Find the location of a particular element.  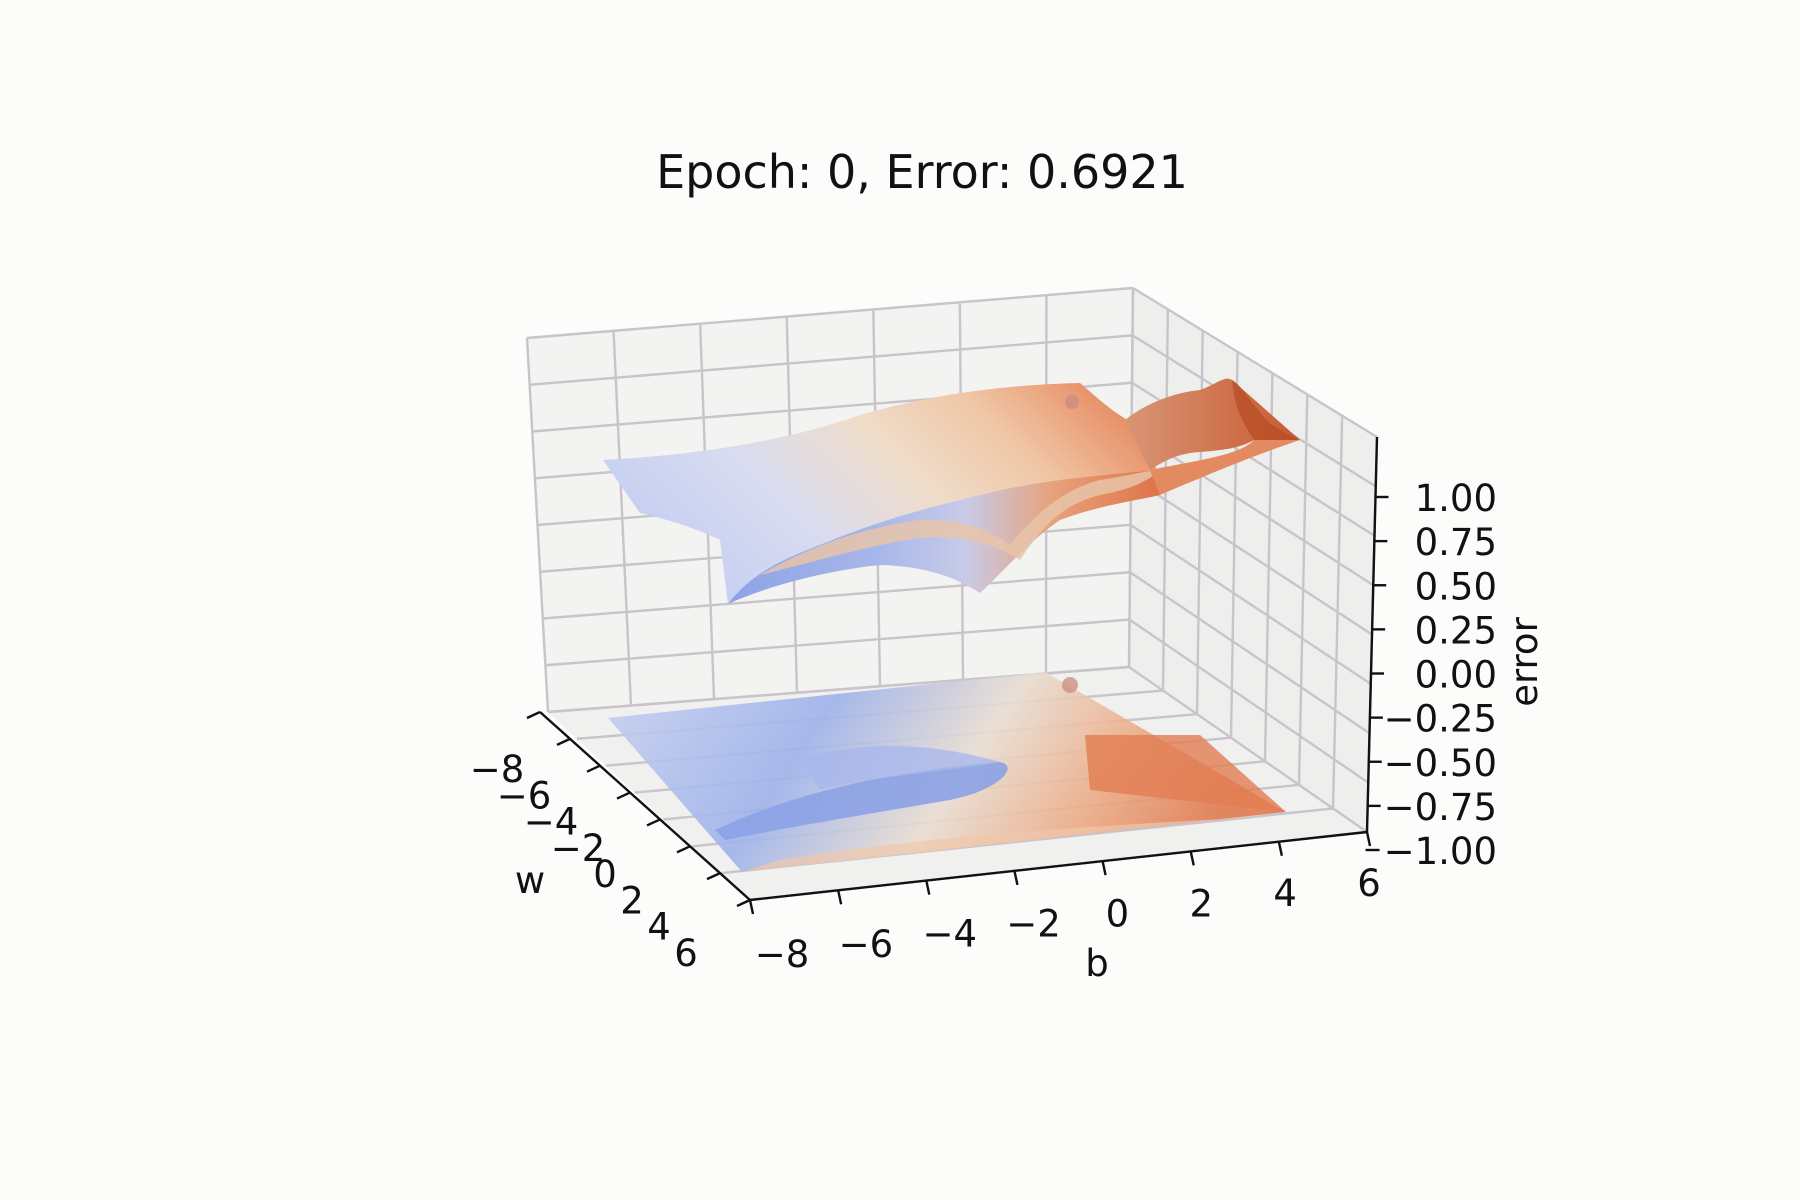

z-tick-label: −1.00 is located at coordinates (1440, 851).